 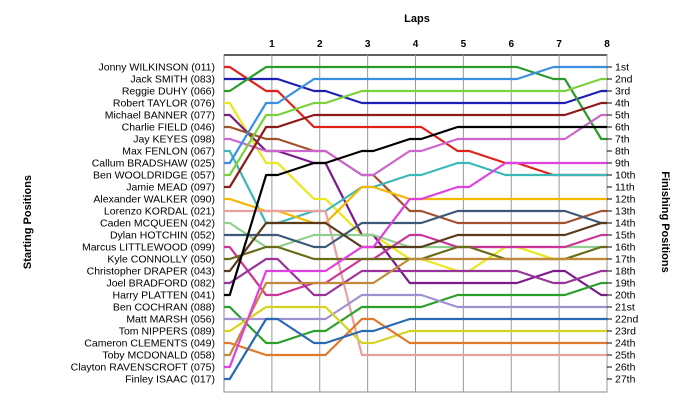 I want to click on rider-label: Cameron CLEMENTS (049), so click(x=149, y=344).